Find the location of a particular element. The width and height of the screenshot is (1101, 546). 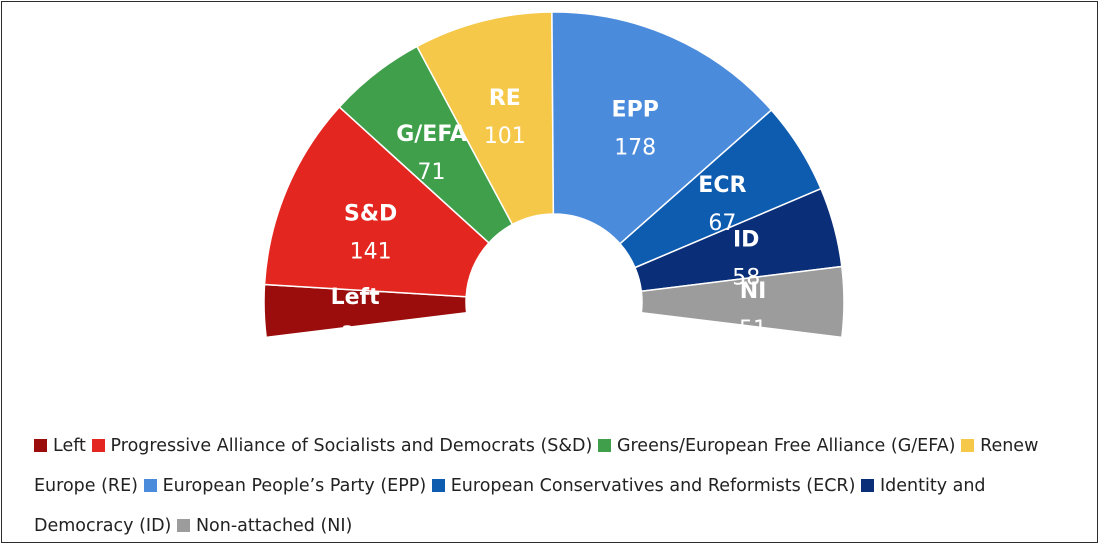

legend-item-epp: European People’s Party (EPP) is located at coordinates (284, 486).